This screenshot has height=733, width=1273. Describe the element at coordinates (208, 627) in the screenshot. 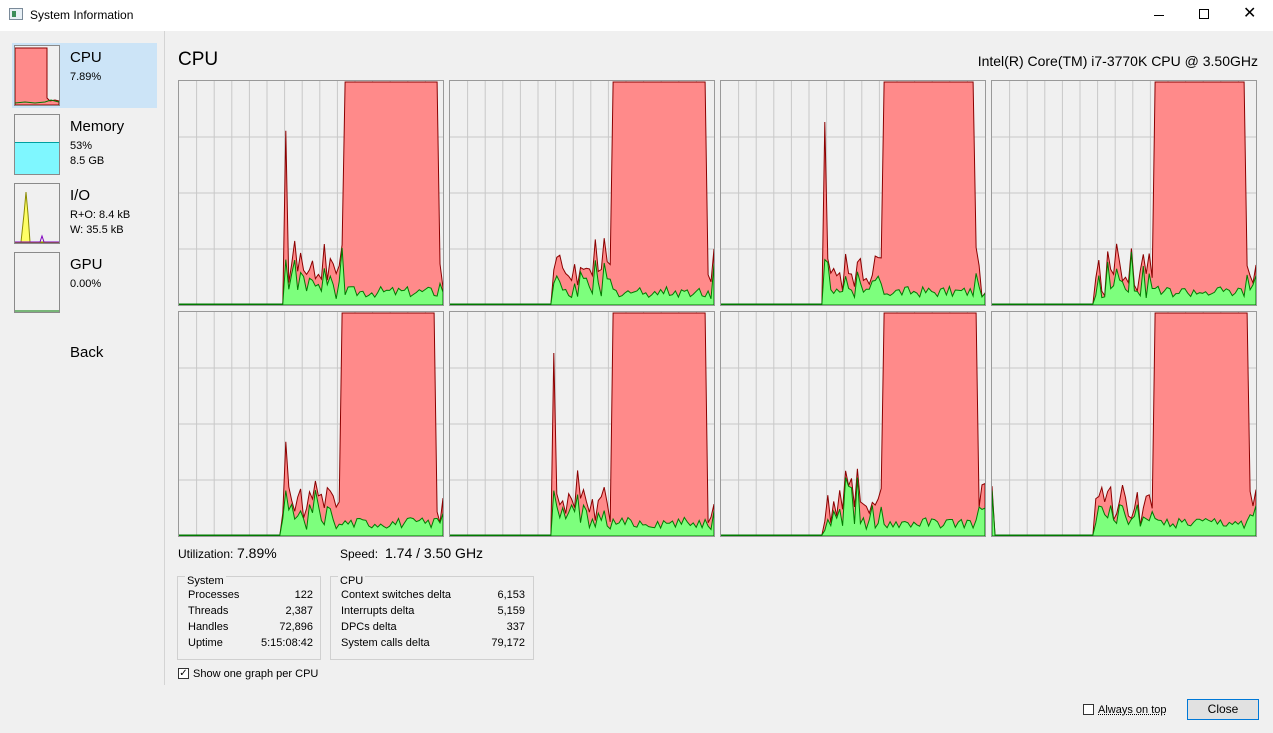

I see `stat-row-label: Handles` at that location.